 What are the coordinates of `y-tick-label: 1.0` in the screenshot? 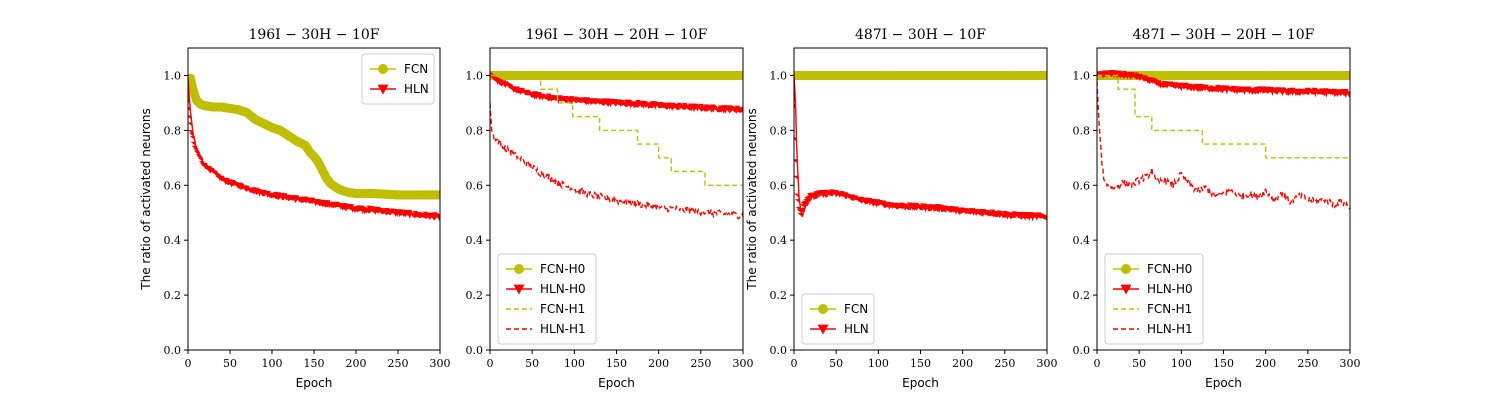 It's located at (779, 75).